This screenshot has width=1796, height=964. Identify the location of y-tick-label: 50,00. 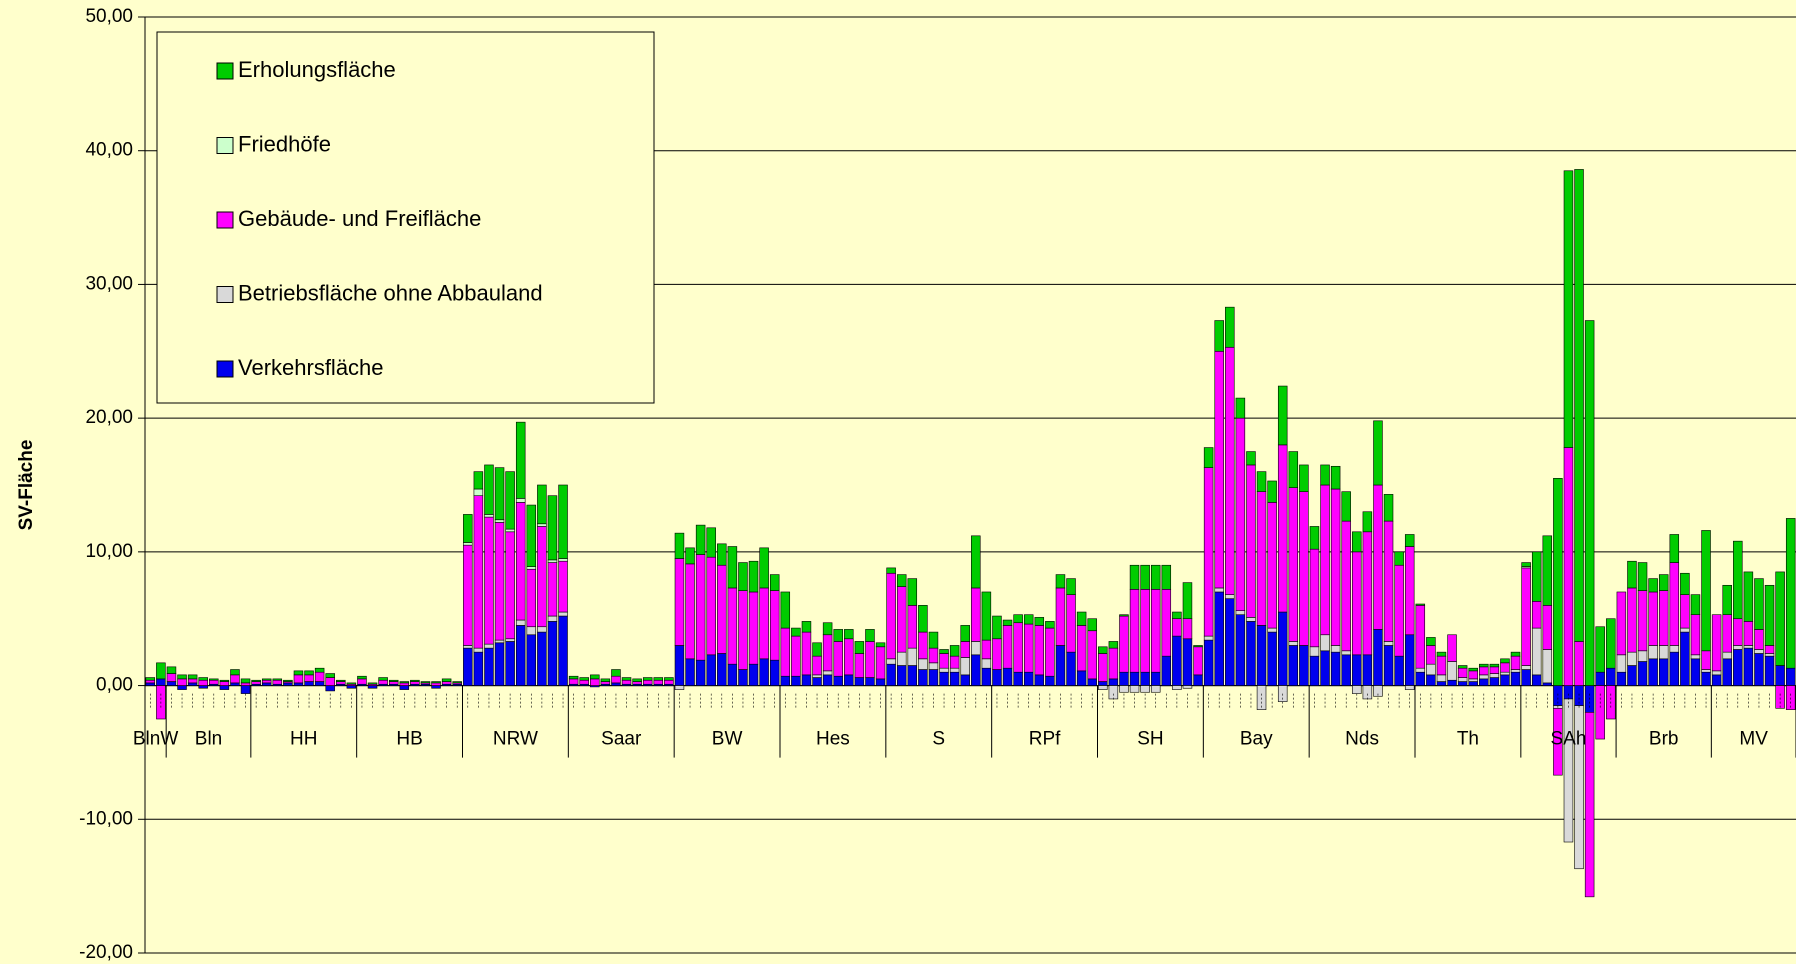
(109, 16).